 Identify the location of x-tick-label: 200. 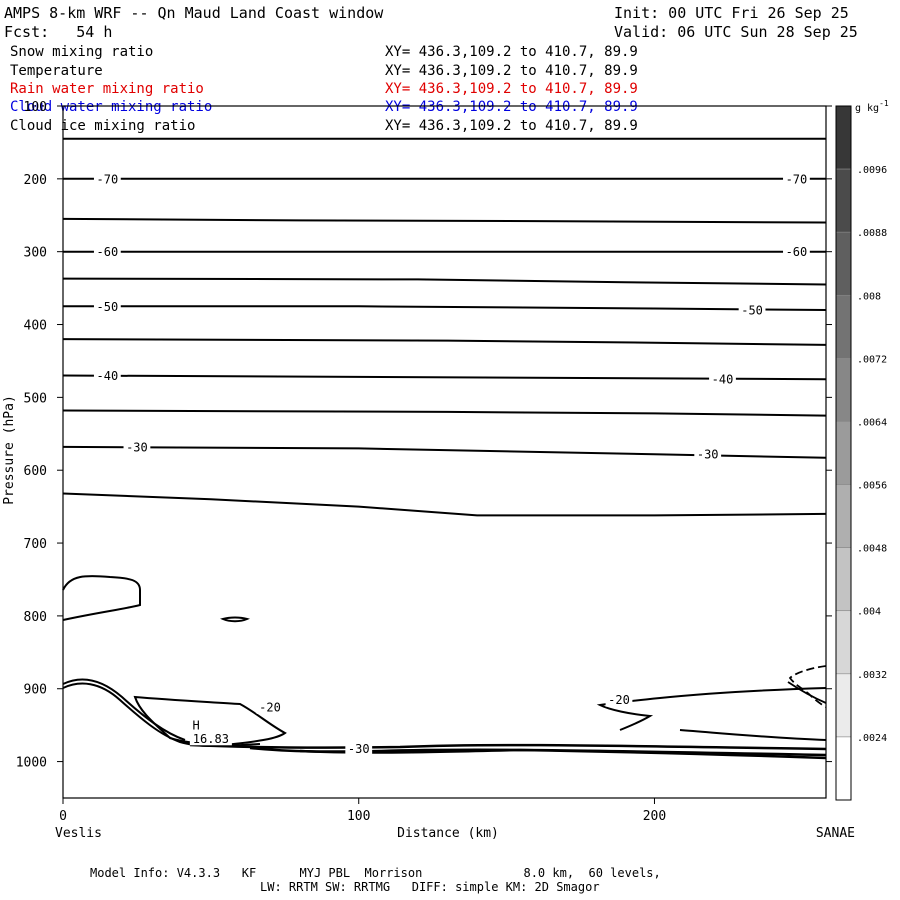
(654, 816).